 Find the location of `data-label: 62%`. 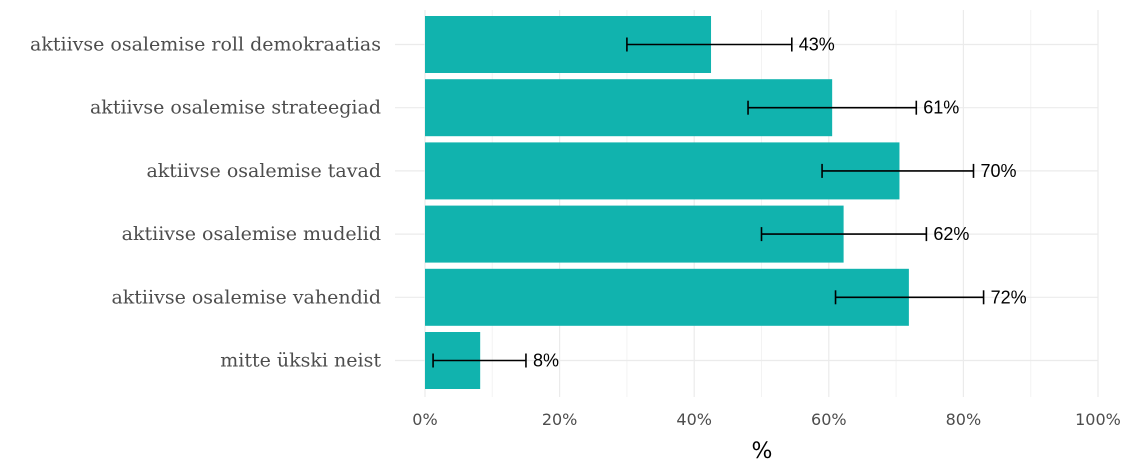

data-label: 62% is located at coordinates (951, 234).